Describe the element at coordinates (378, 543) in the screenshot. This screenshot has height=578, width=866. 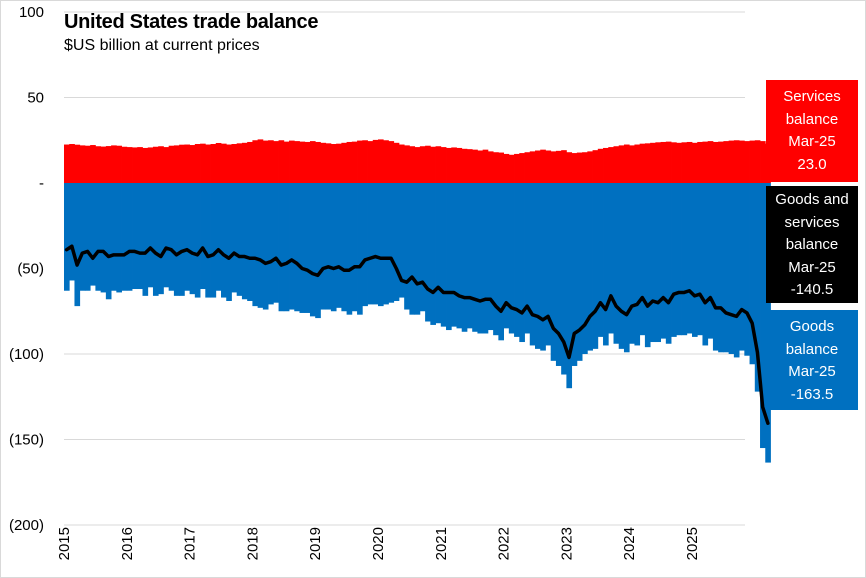
I see `x-tick-label: 2020` at that location.